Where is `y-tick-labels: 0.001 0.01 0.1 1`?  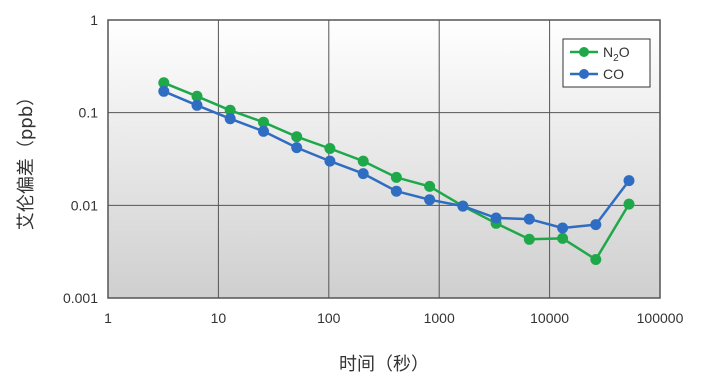 y-tick-labels: 0.001 0.01 0.1 1 is located at coordinates (80, 159).